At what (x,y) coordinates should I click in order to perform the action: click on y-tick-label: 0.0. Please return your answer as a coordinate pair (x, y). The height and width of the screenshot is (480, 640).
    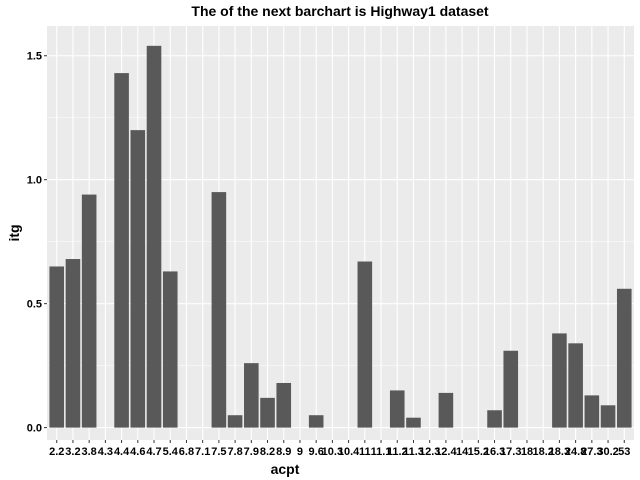
    Looking at the image, I should click on (34, 429).